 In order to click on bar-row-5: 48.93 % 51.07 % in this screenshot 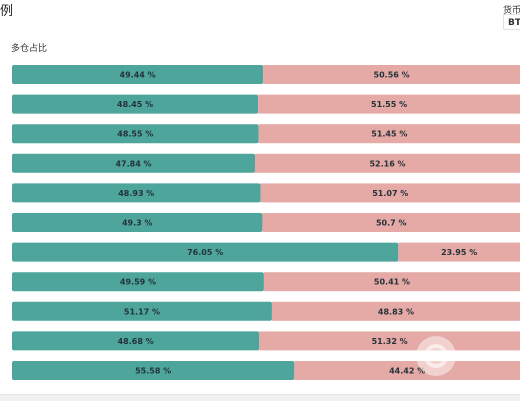, I will do `click(266, 193)`.